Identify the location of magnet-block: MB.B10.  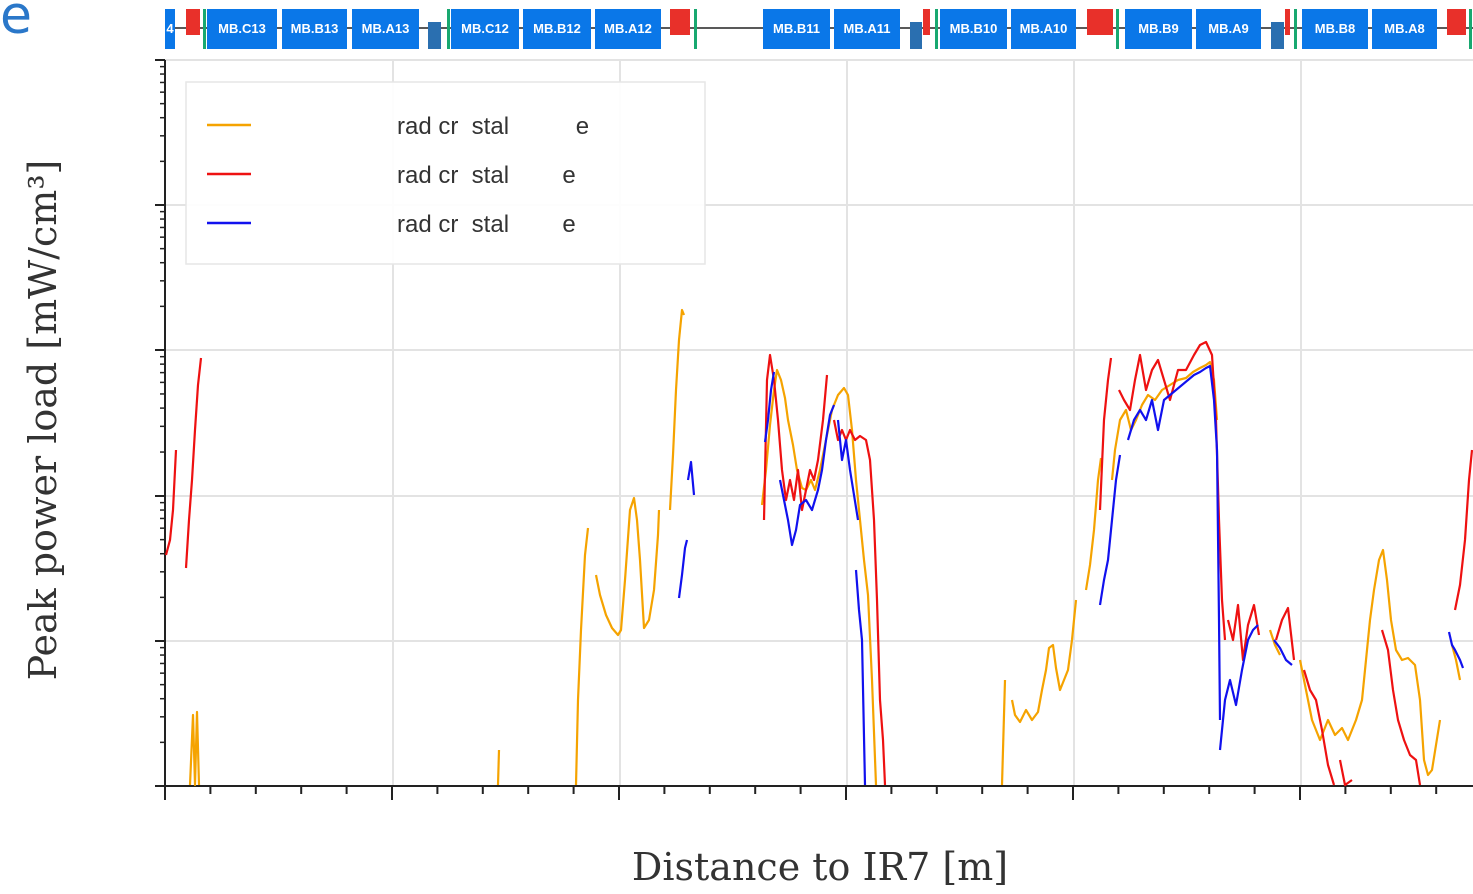
(973, 29).